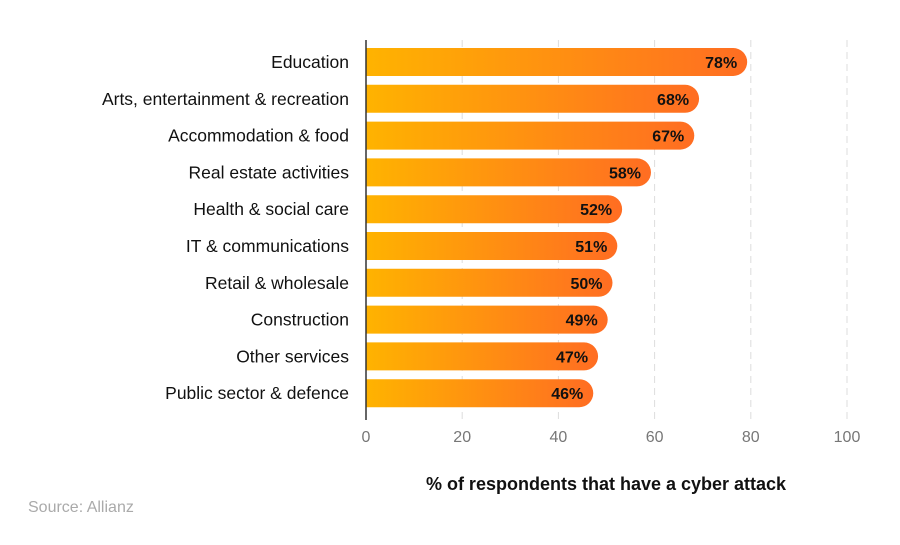 This screenshot has height=545, width=900. Describe the element at coordinates (225, 99) in the screenshot. I see `category-label: Arts, entertainment & recreation` at that location.